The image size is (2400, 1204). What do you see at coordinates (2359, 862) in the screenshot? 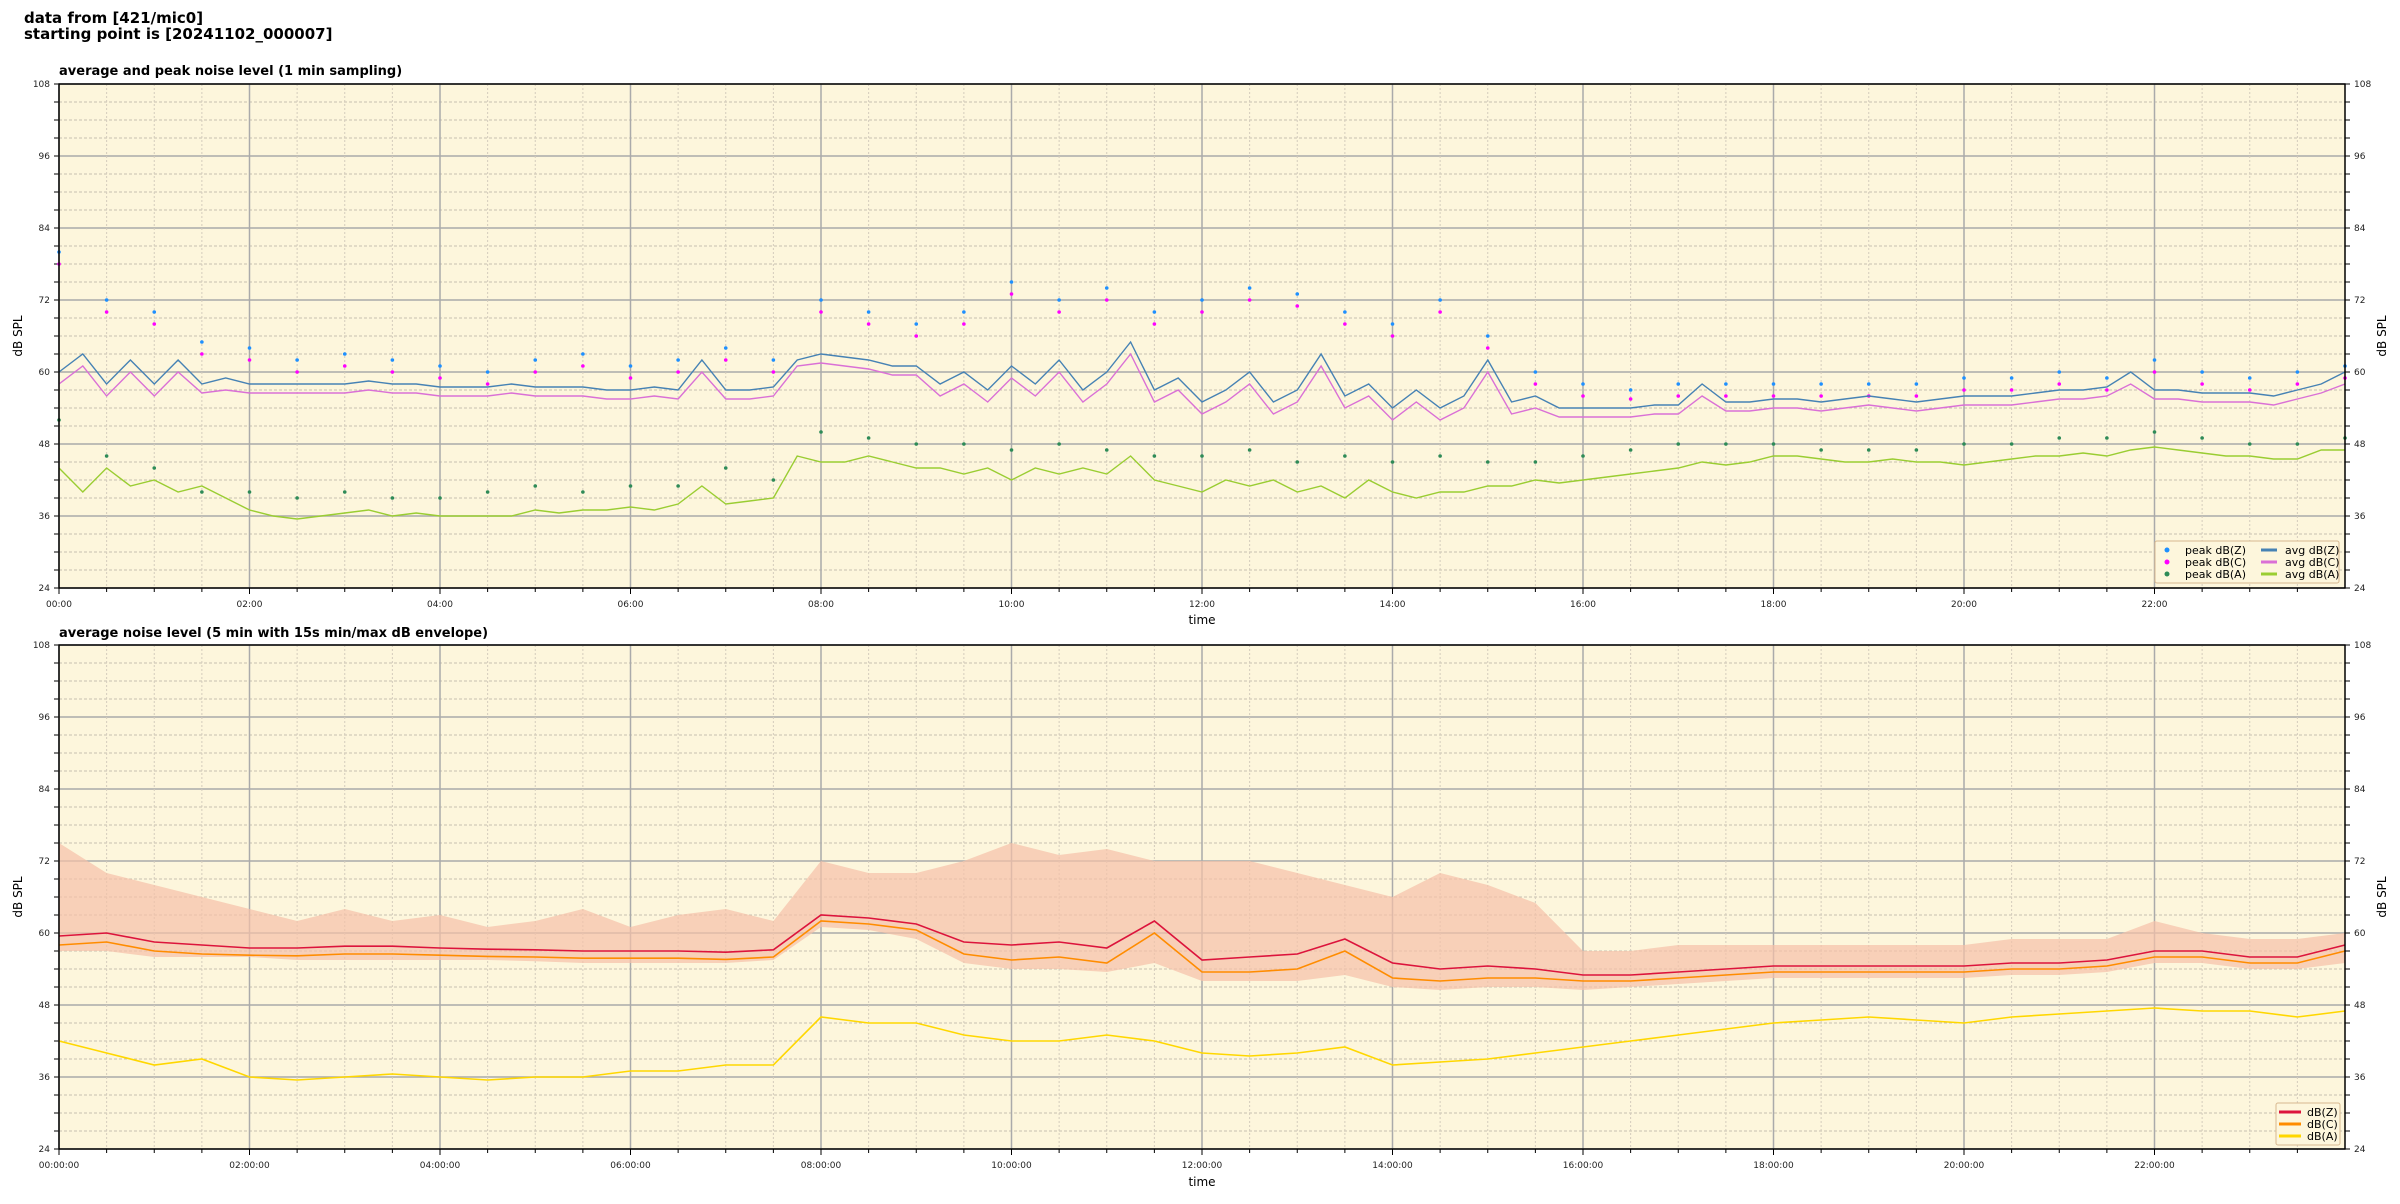
I see `y-tick-label-right: 72` at bounding box center [2359, 862].